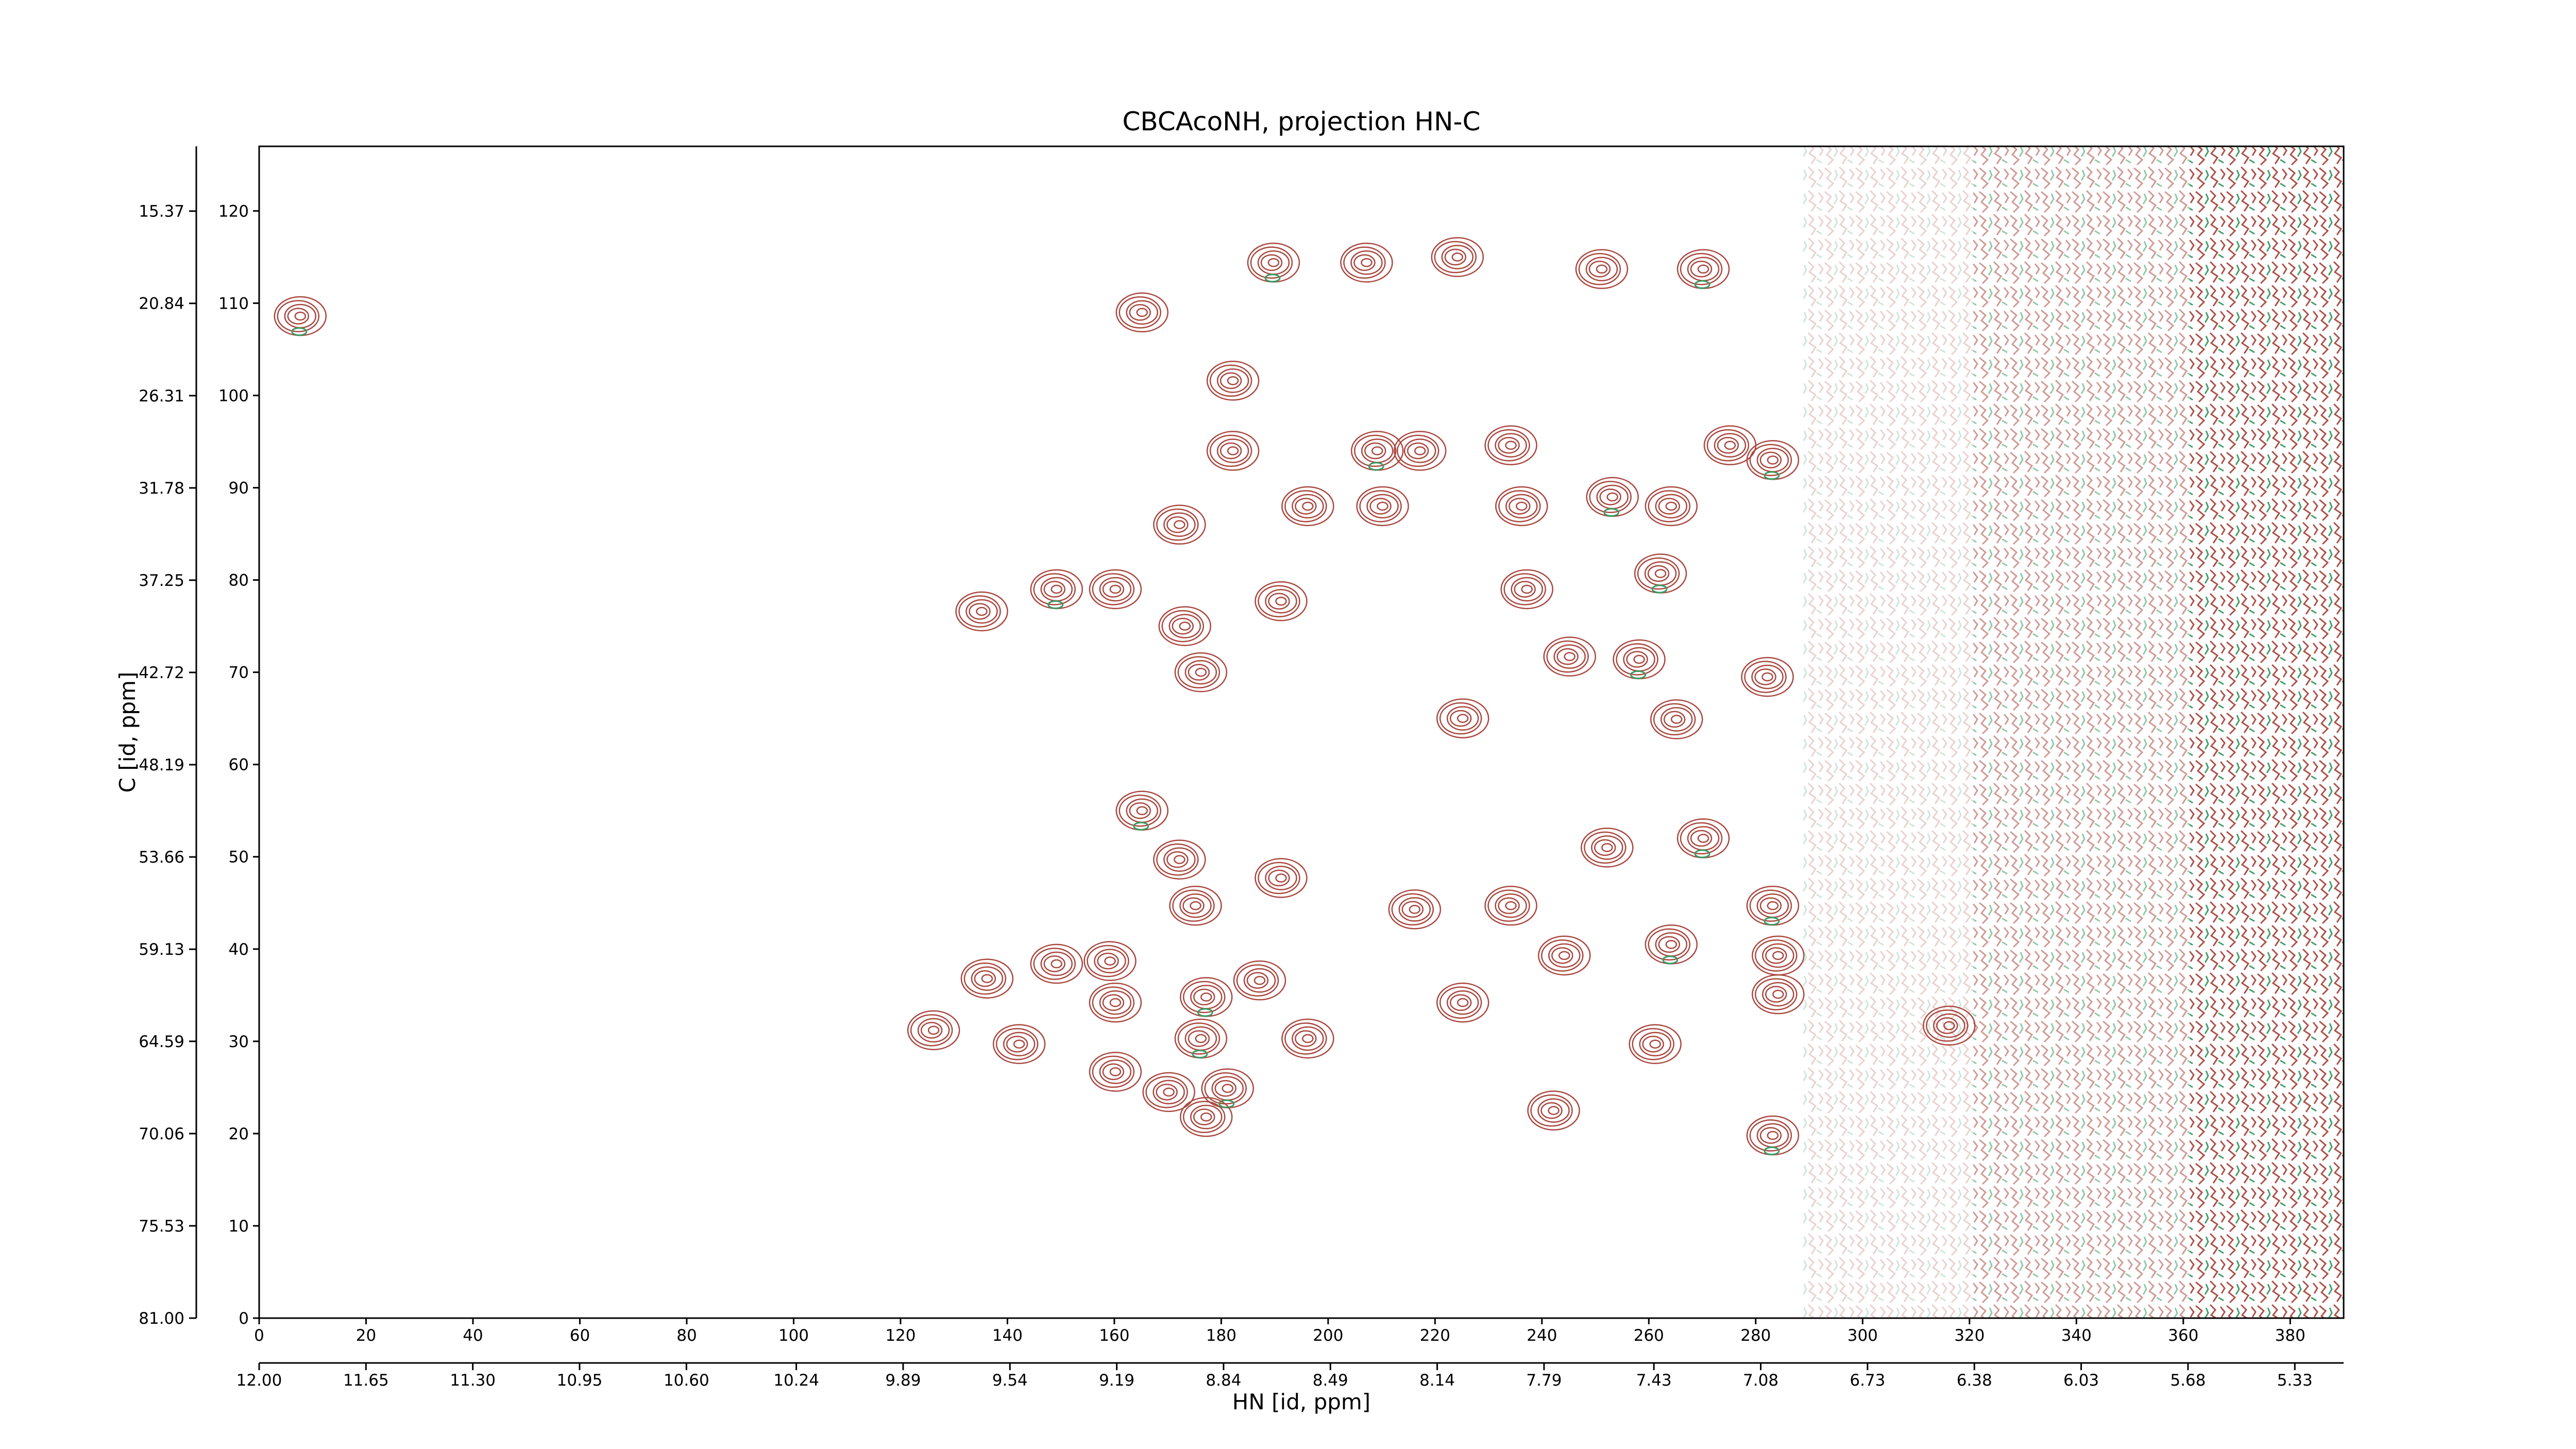 This screenshot has width=2576, height=1449. Describe the element at coordinates (161, 1226) in the screenshot. I see `y2-tick-label: 75.53` at that location.